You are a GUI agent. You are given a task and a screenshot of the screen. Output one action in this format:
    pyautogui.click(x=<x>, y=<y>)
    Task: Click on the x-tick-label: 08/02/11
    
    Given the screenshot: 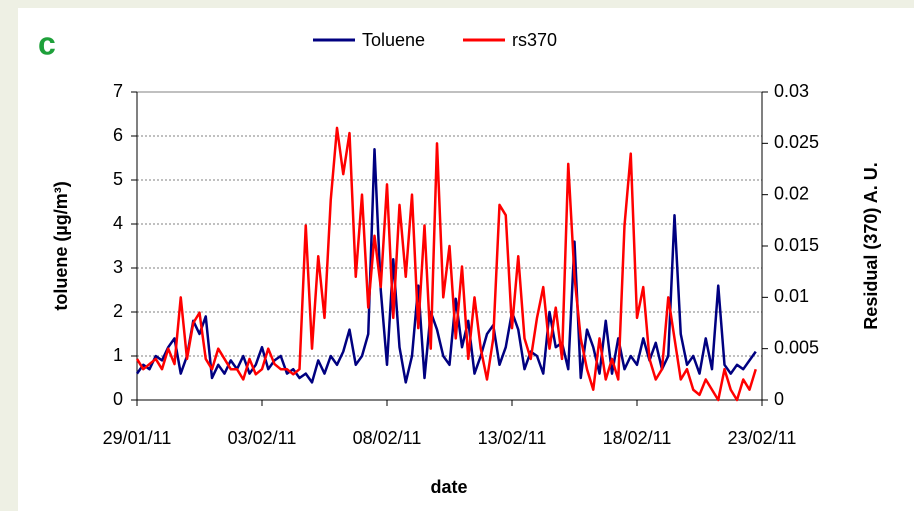 What is the action you would take?
    pyautogui.click(x=387, y=438)
    